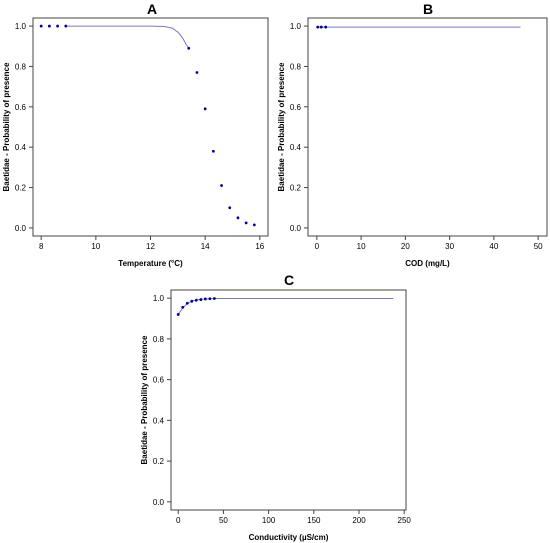 The height and width of the screenshot is (543, 550). I want to click on x-axis-label: COD (mg/L), so click(427, 263).